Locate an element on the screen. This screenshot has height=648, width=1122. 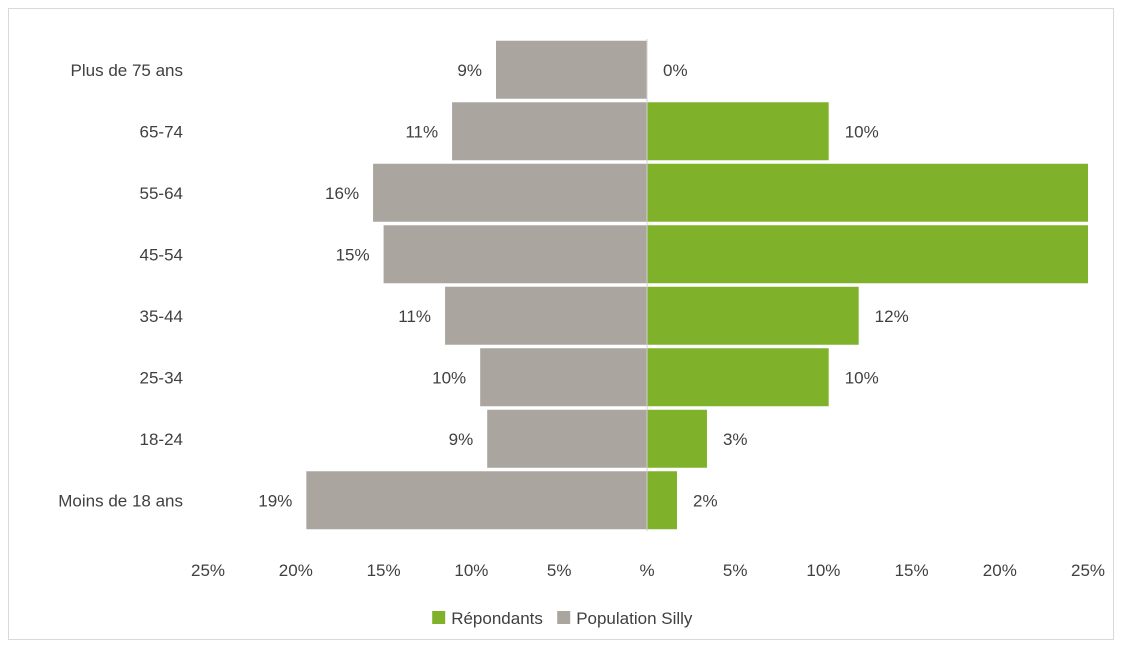
data-label-population-silly: 19% is located at coordinates (275, 500).